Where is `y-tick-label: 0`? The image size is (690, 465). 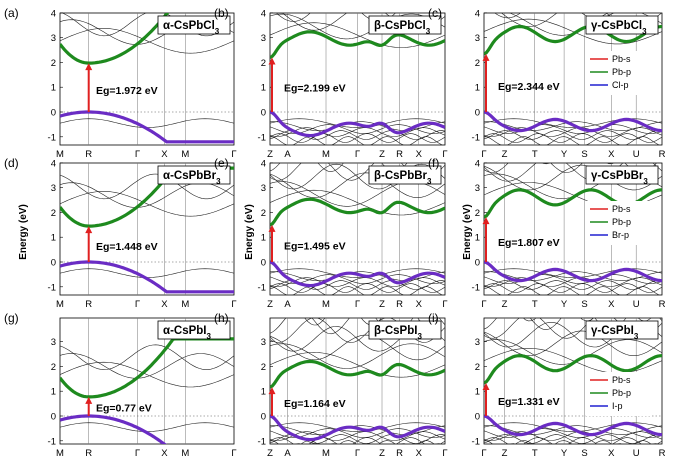 y-tick-label: 0 is located at coordinates (263, 263).